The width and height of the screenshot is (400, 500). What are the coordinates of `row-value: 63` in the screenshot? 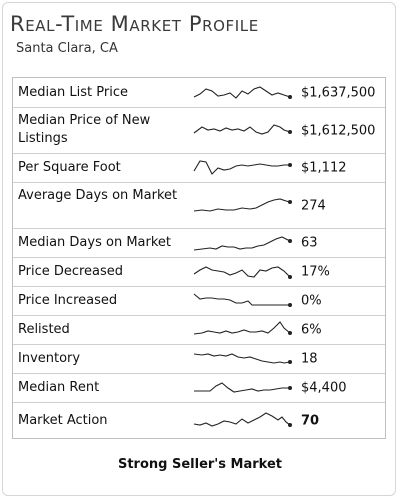 It's located at (309, 243).